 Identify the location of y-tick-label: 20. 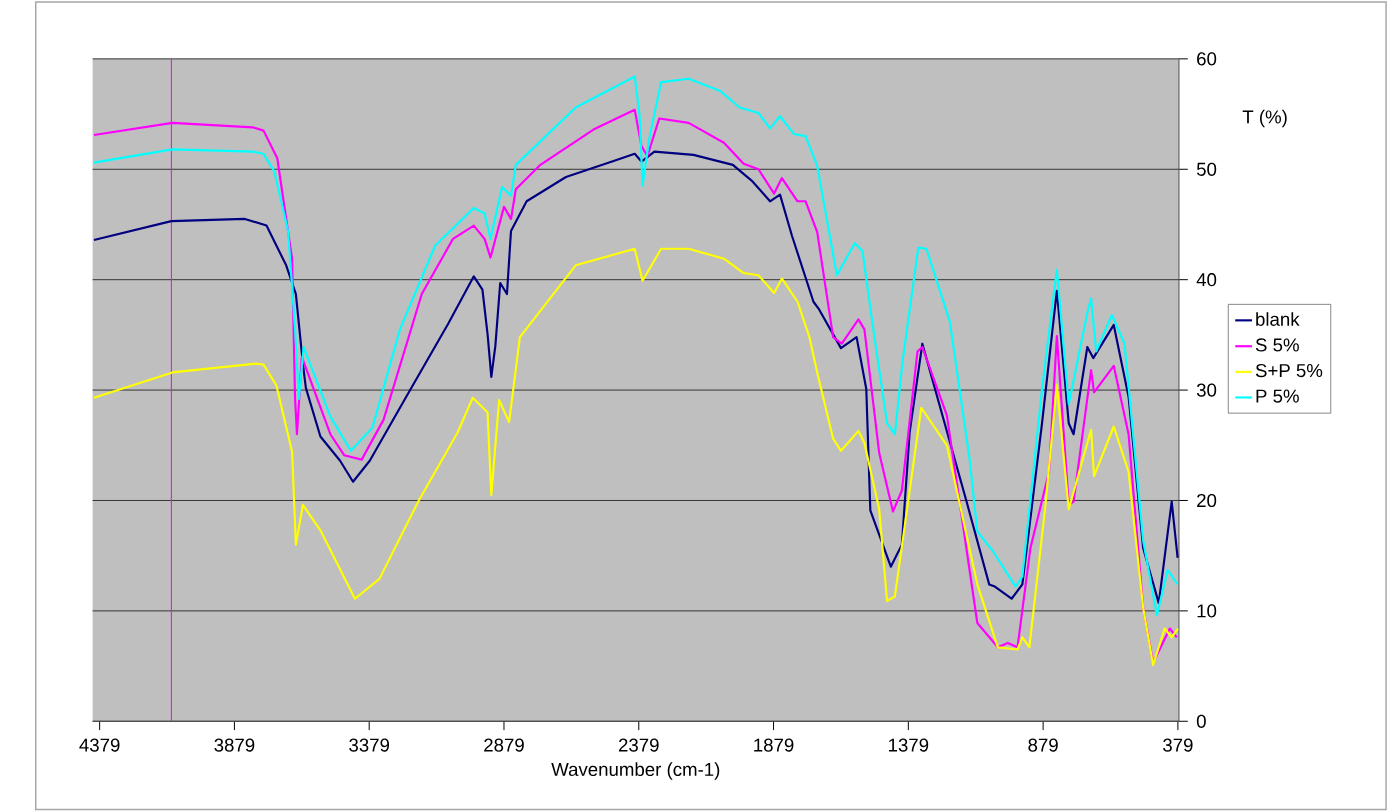
(1207, 501).